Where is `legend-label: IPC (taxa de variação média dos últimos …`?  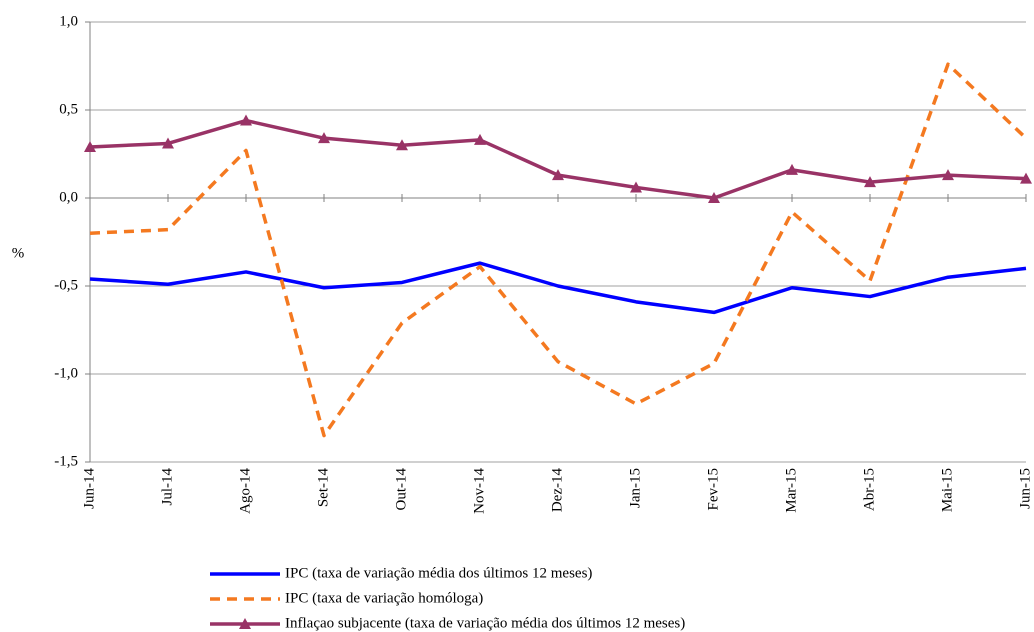 legend-label: IPC (taxa de variação média dos últimos … is located at coordinates (438, 573).